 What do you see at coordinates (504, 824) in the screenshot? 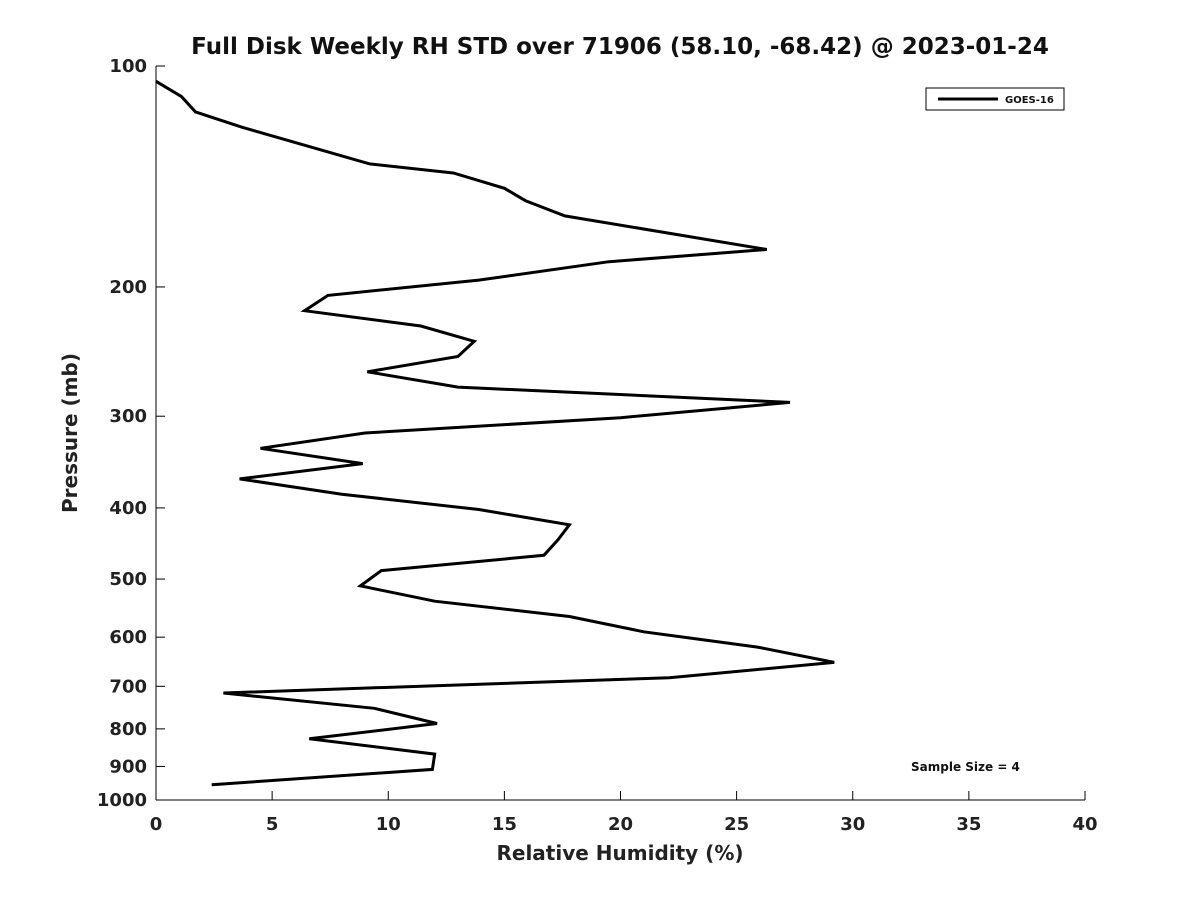
I see `x-tick-label: 15` at bounding box center [504, 824].